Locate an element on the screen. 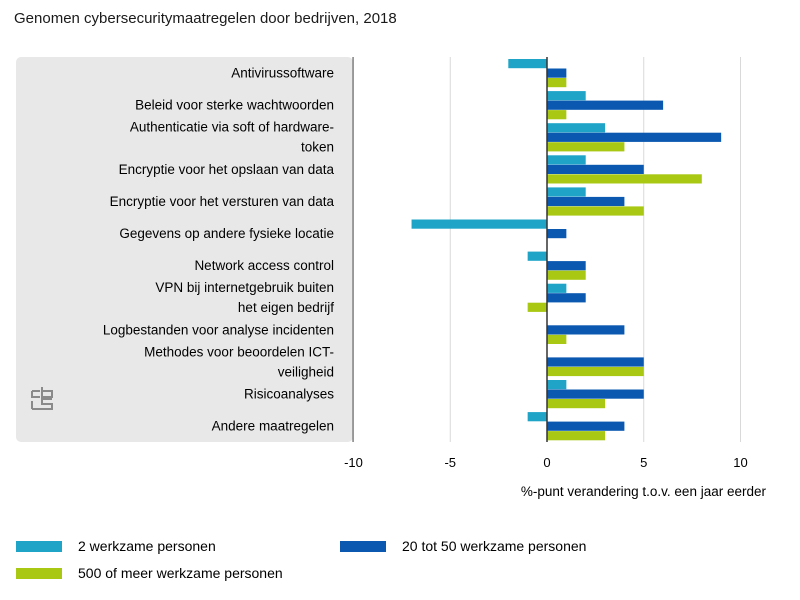 The image size is (800, 600). category-label-line: Antivirussoftware is located at coordinates (282, 73).